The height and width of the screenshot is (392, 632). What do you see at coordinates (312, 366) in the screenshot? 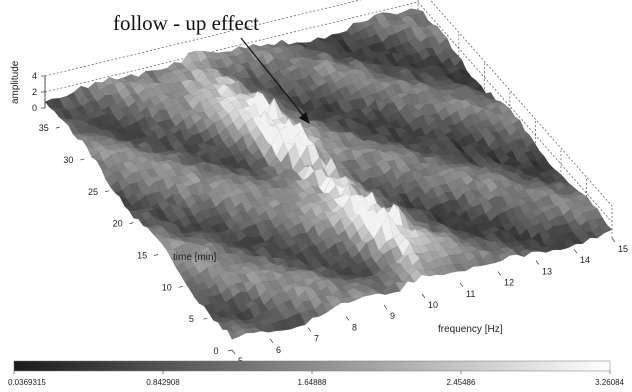
I see `colorbar` at bounding box center [312, 366].